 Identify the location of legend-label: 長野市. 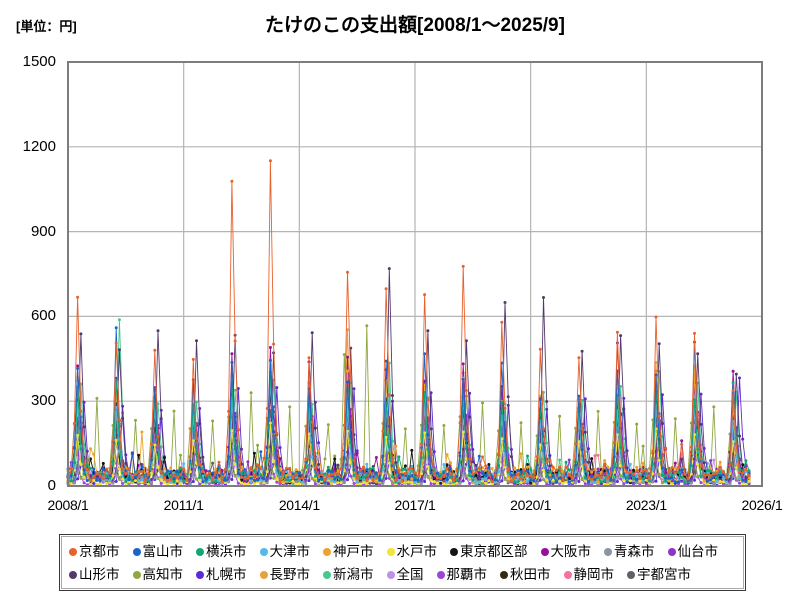
(290, 574).